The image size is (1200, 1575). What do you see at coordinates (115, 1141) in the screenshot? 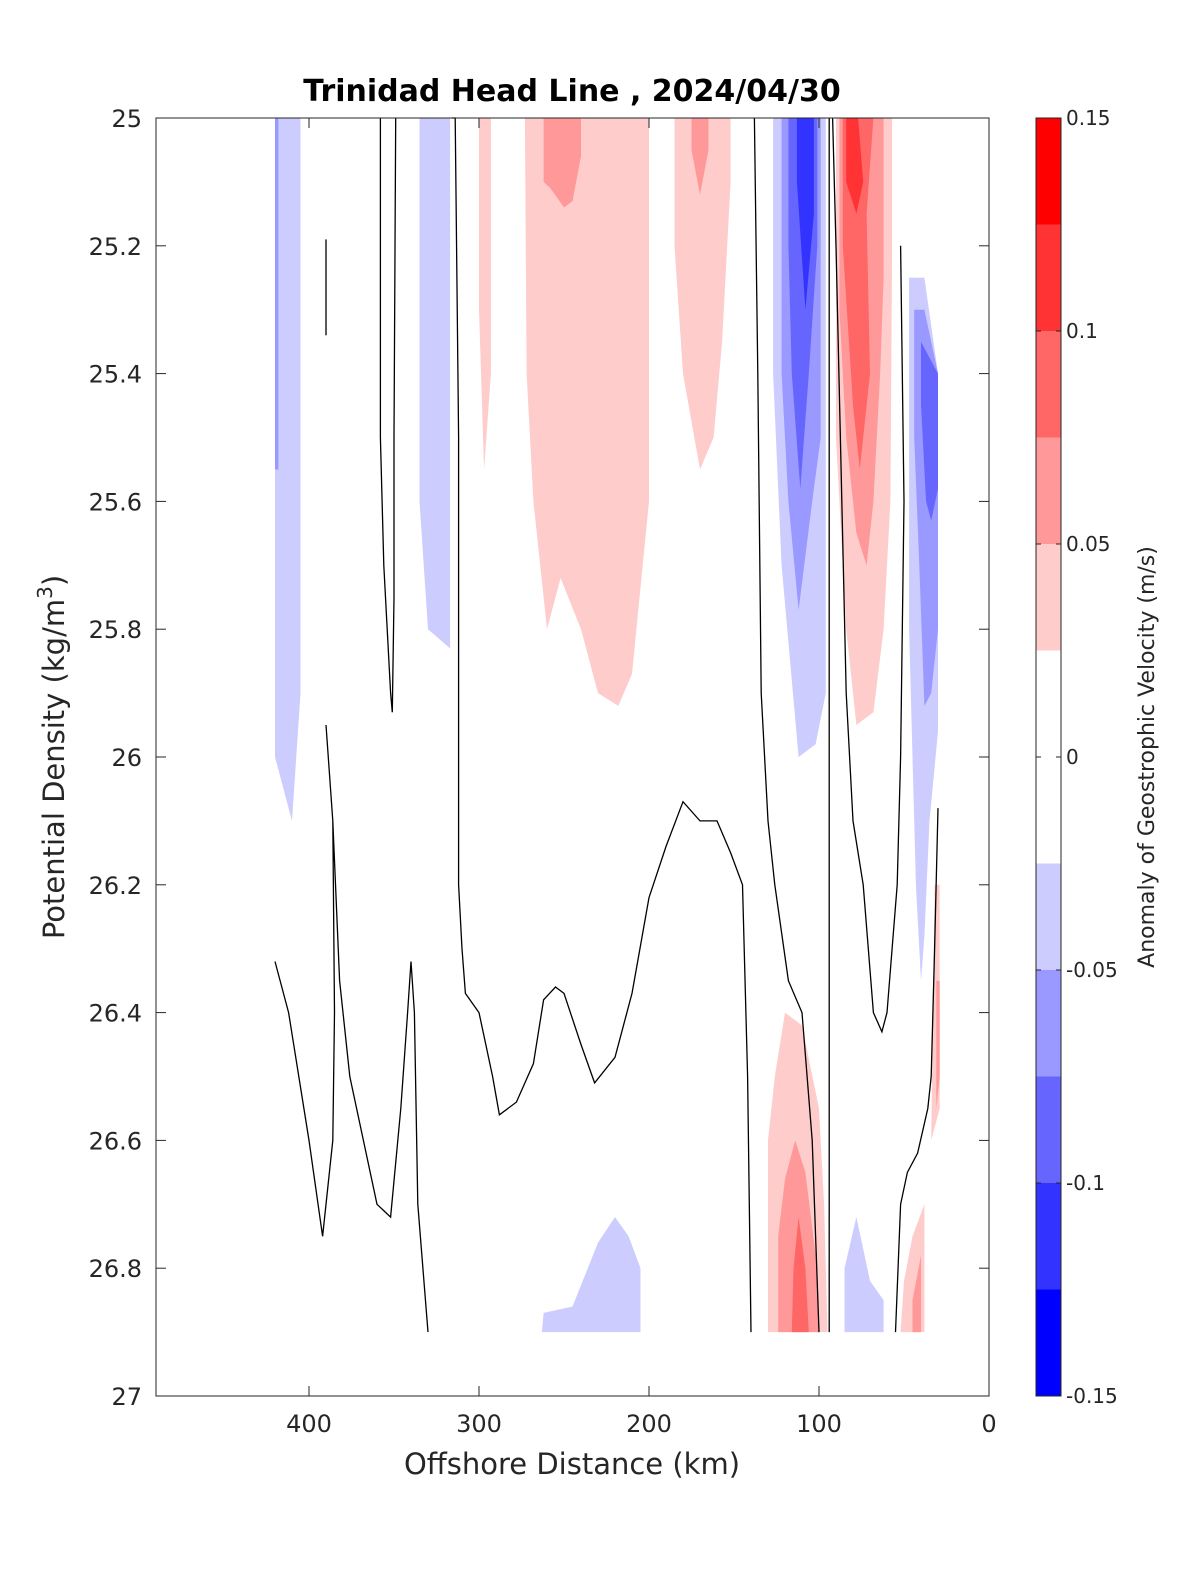
I see `y-tick-label-26.6: 26.6` at bounding box center [115, 1141].